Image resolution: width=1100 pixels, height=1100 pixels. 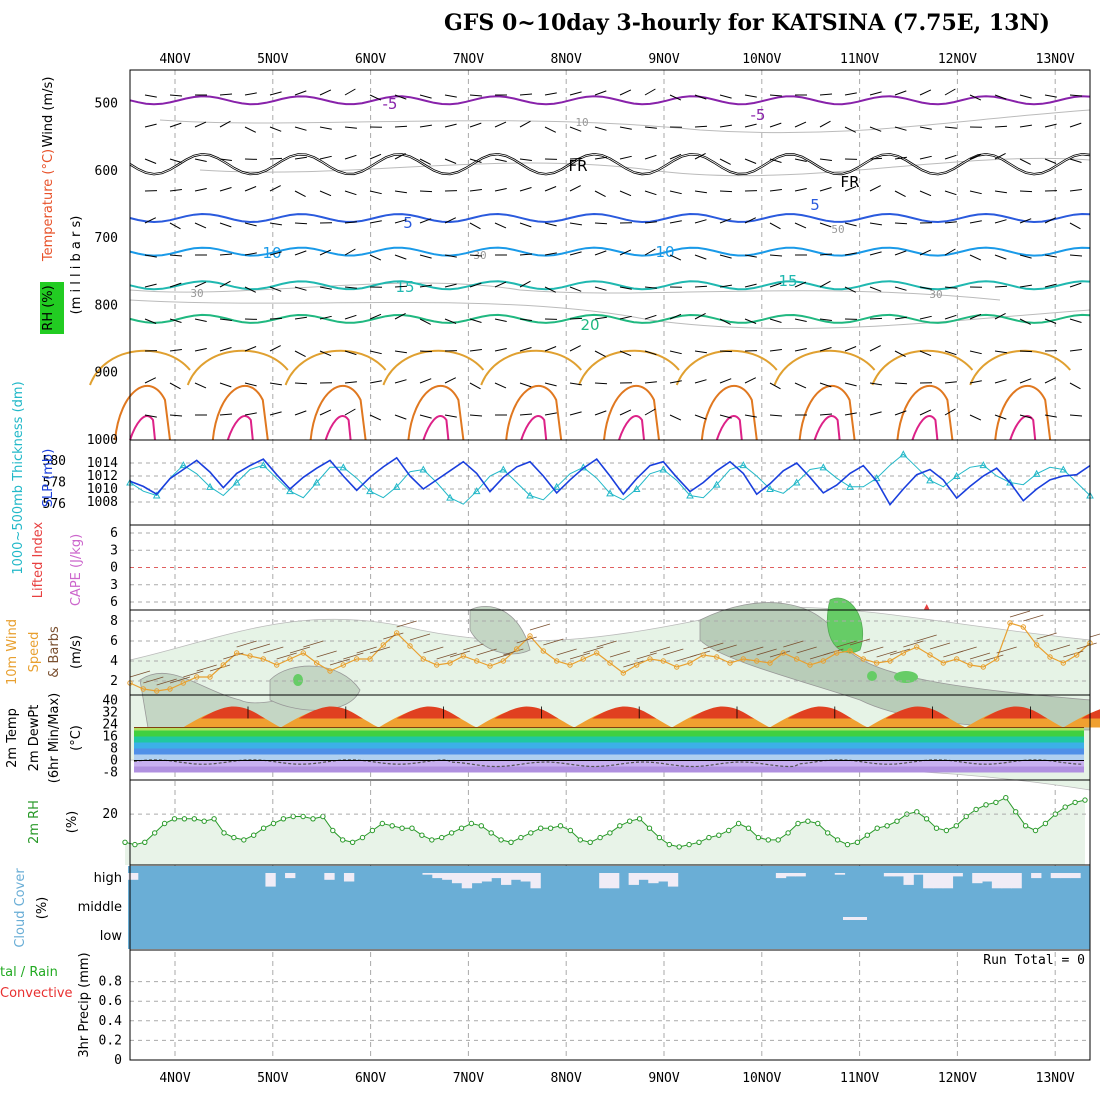 I want to click on frame-precip, so click(x=610, y=1005).